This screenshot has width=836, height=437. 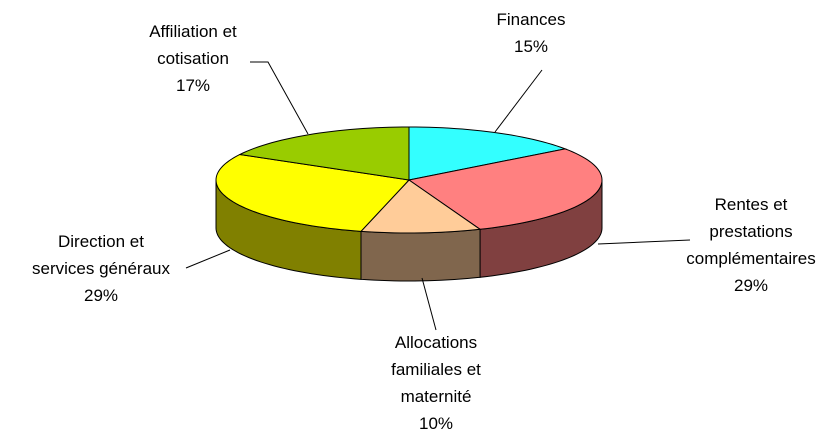 I want to click on slice-name: Rentes et prestations complémentaires, so click(x=751, y=231).